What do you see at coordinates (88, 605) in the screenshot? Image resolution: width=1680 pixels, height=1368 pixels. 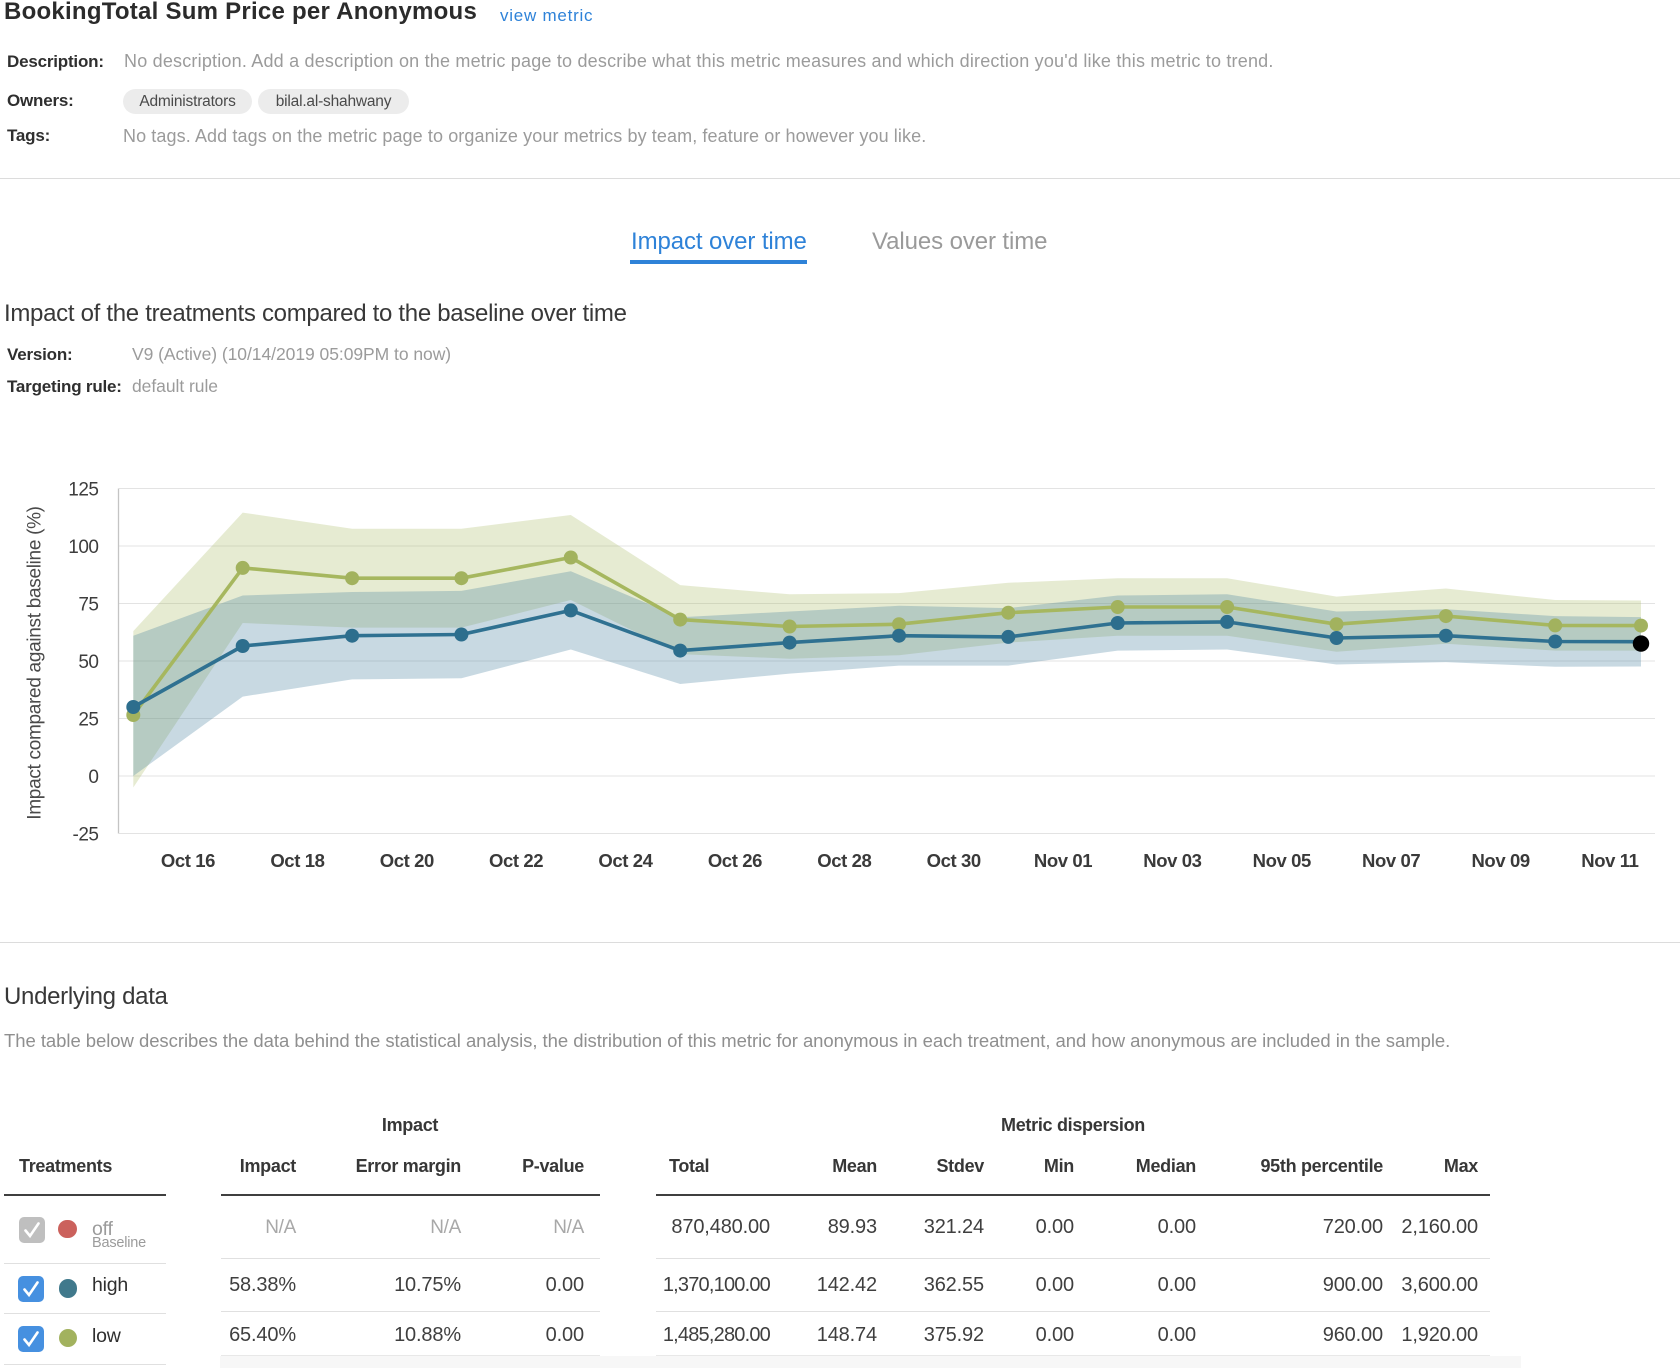 I see `svg-text: 75` at bounding box center [88, 605].